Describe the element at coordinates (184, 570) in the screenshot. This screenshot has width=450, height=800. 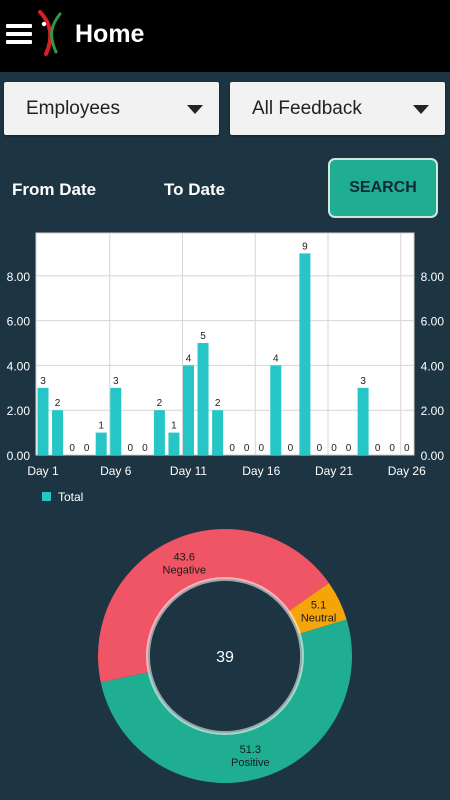
I see `slice-name-label: Negative` at that location.